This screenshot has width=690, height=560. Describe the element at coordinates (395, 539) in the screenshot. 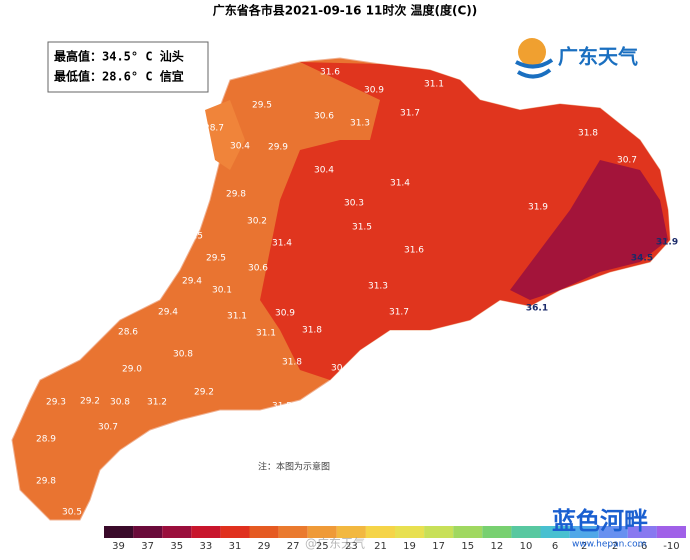

I see `legend: 39 37 35 33 31 29 27 25 23 21 19 17 15 12 10 6 2 -2 -6 -10` at that location.